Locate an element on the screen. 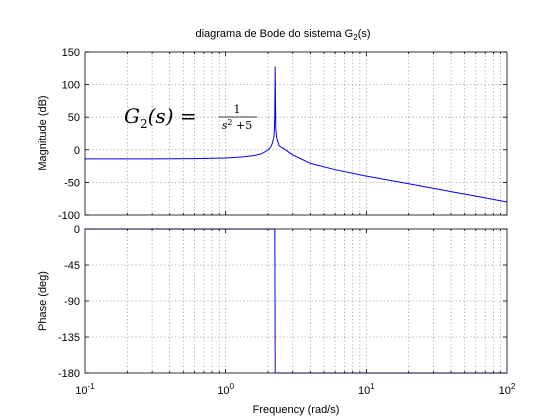 This screenshot has width=560, height=420. x-tick-label: 10⁰ is located at coordinates (225, 389).